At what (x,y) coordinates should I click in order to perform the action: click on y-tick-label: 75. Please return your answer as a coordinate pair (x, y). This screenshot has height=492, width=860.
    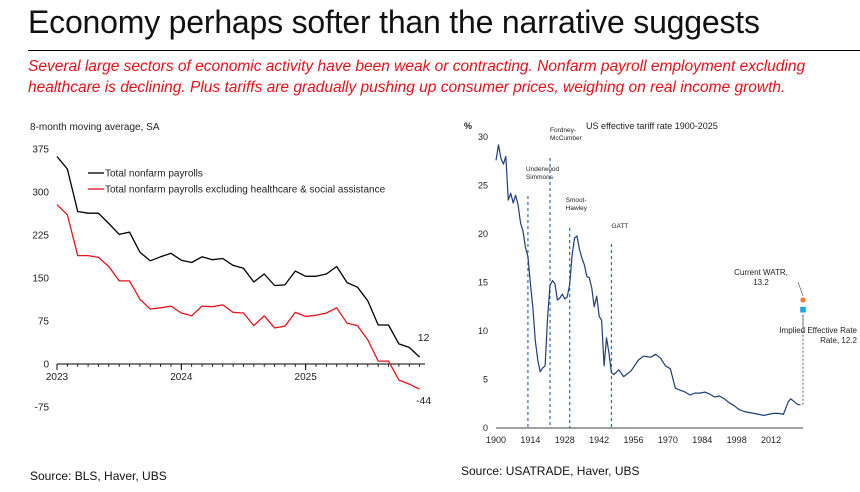
    Looking at the image, I should click on (44, 322).